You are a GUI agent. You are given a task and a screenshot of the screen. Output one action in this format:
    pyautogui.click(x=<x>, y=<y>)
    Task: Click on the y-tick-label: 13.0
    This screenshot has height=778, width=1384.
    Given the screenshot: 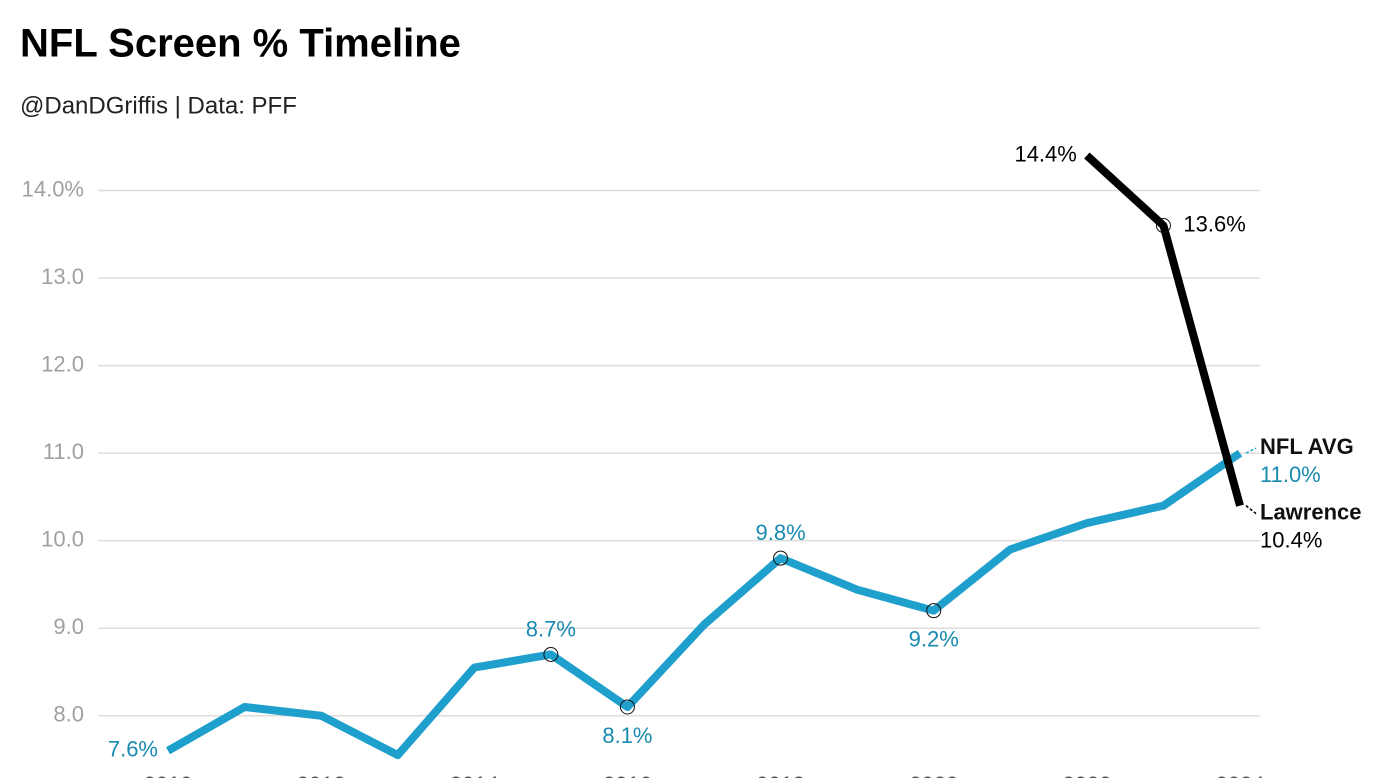 What is the action you would take?
    pyautogui.click(x=62, y=276)
    